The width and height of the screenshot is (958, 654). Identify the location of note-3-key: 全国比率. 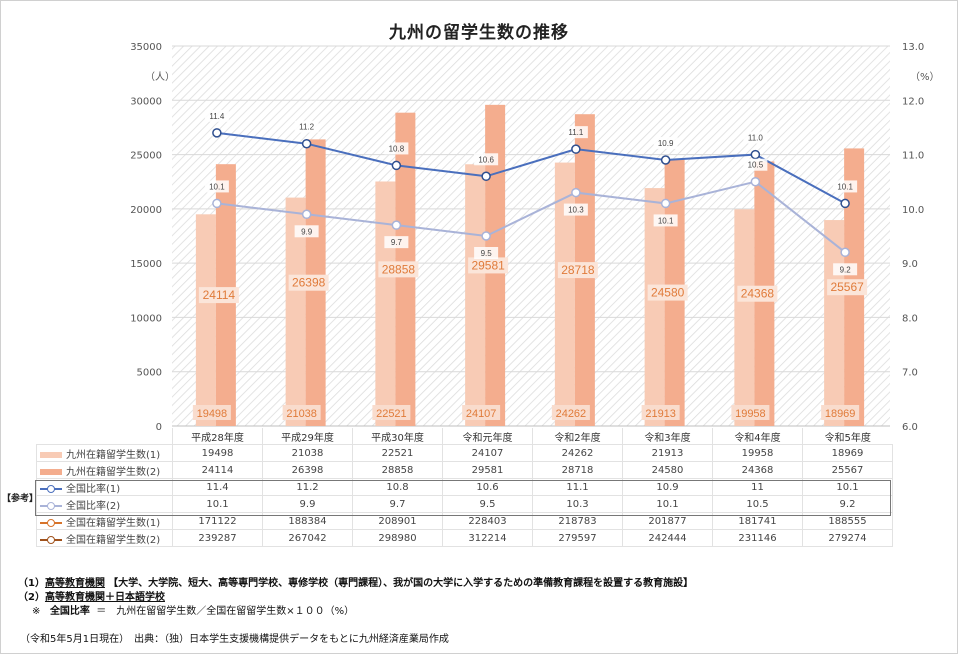
(69, 611).